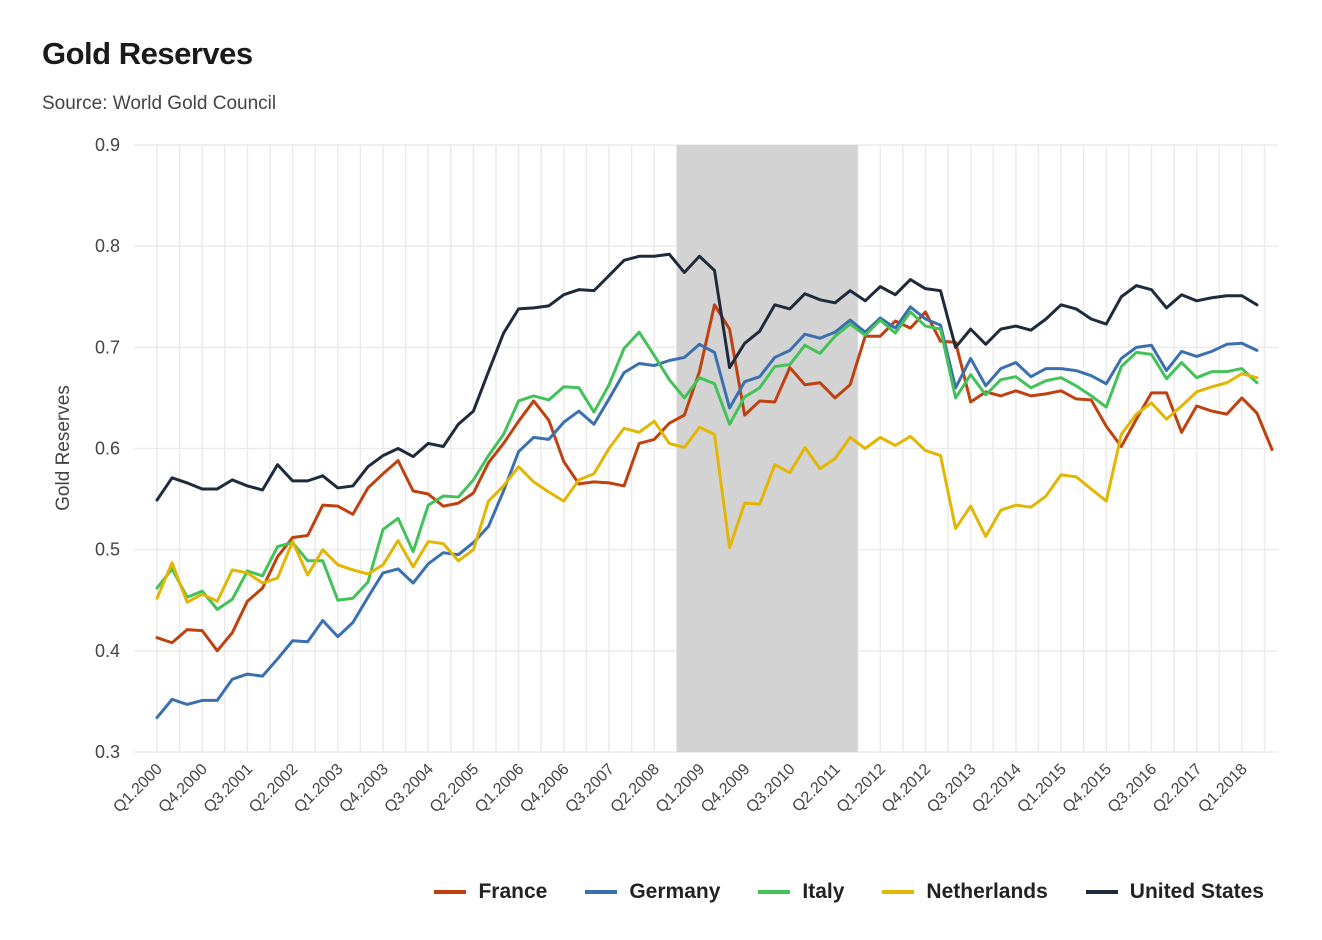 The width and height of the screenshot is (1322, 940). Describe the element at coordinates (499, 788) in the screenshot. I see `x-tick-label: Q1.2006` at that location.